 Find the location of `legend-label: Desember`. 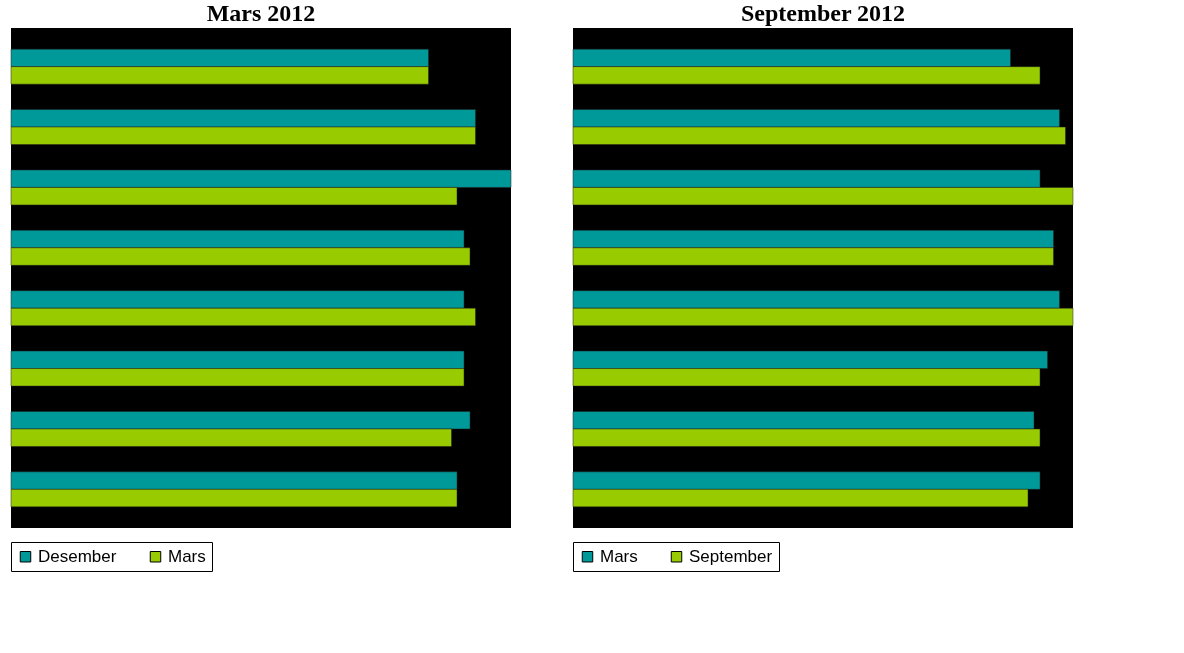

legend-label: Desember is located at coordinates (77, 556).